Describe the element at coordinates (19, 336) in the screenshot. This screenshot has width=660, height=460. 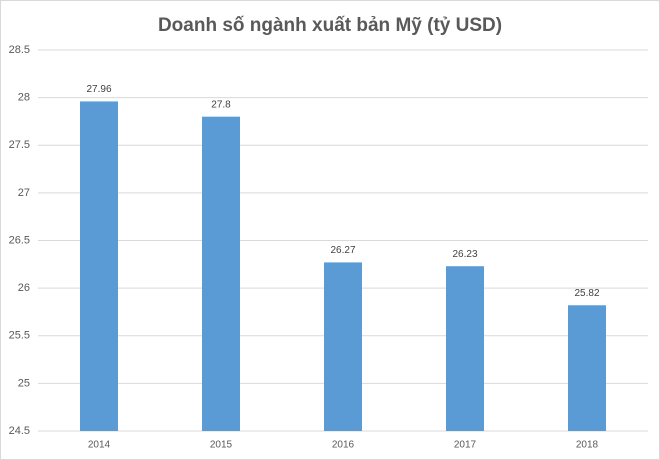
I see `y-tick-label: 25.5` at that location.